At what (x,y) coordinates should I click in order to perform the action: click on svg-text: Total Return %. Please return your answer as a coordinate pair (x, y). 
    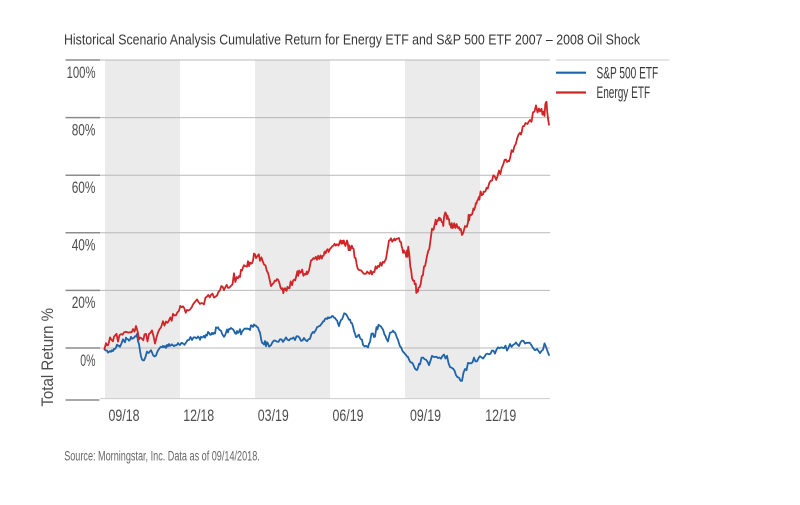
    Looking at the image, I should click on (48, 357).